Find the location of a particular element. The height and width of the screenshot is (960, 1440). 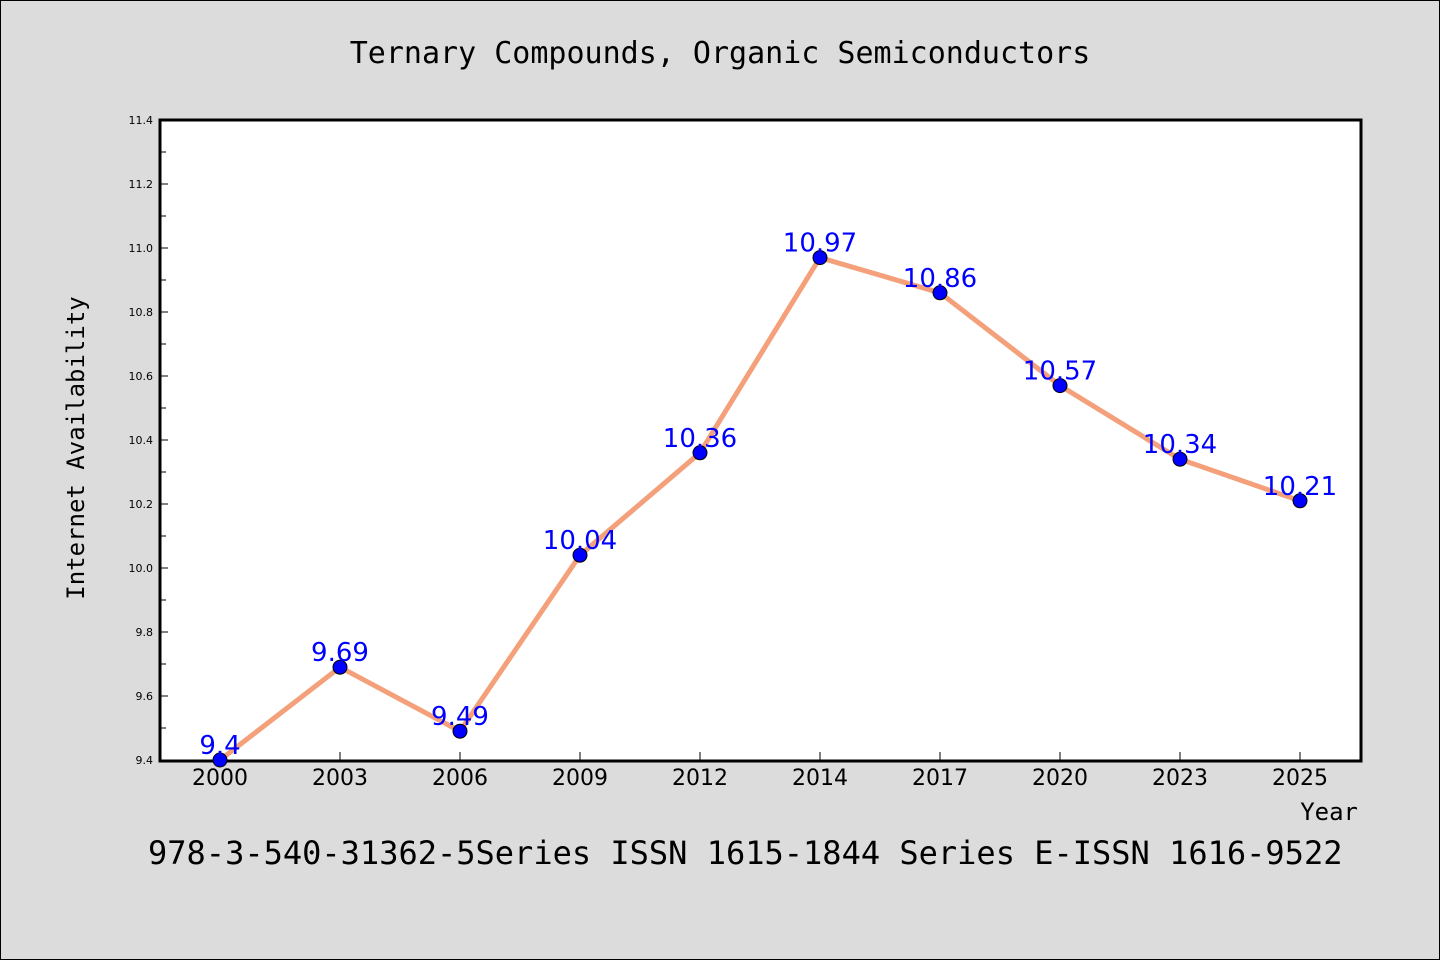

data-label: 10.36 is located at coordinates (700, 439).